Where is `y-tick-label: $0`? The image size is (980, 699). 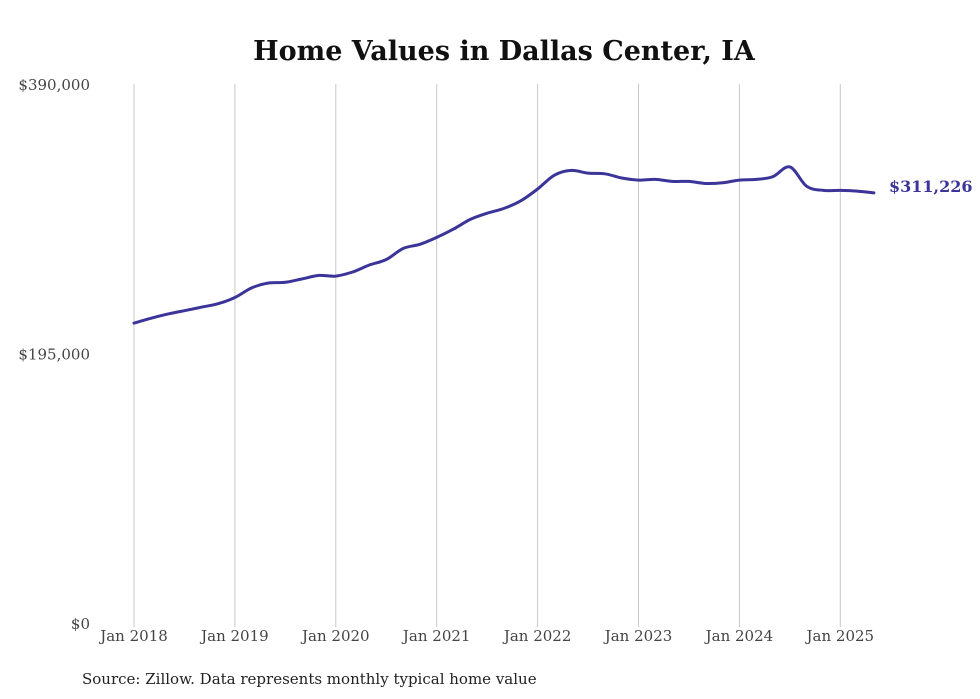
y-tick-label: $0 is located at coordinates (80, 624).